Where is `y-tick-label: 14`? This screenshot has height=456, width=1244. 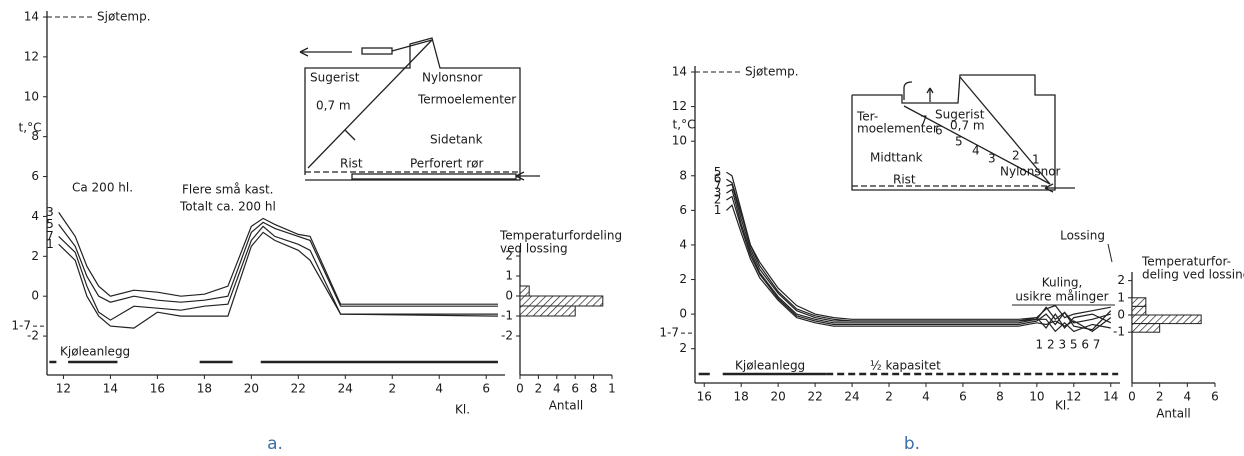 y-tick-label: 14 is located at coordinates (31, 17).